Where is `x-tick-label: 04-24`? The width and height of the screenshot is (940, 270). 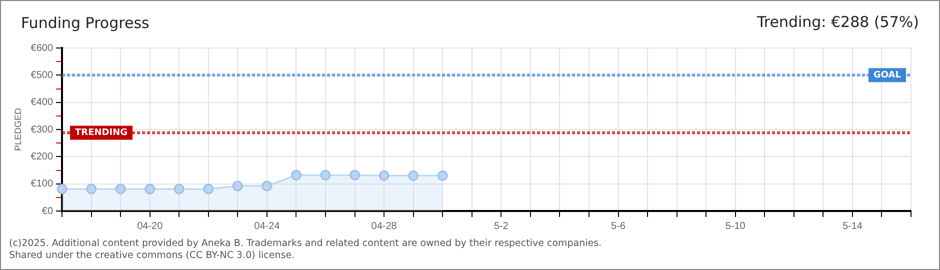 x-tick-label: 04-24 is located at coordinates (267, 226).